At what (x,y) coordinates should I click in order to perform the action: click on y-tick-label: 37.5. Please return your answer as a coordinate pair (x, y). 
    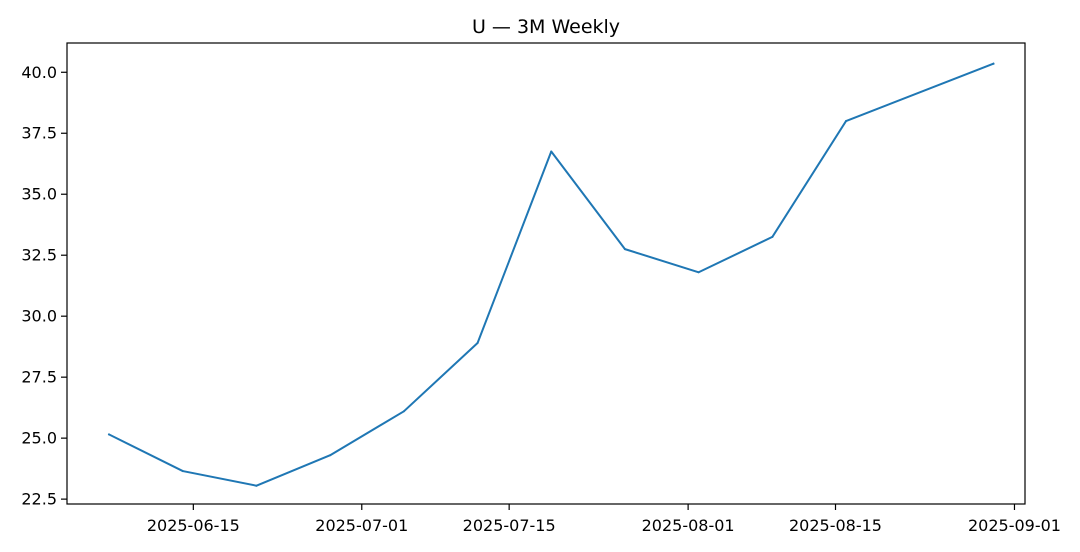
    Looking at the image, I should click on (39, 133).